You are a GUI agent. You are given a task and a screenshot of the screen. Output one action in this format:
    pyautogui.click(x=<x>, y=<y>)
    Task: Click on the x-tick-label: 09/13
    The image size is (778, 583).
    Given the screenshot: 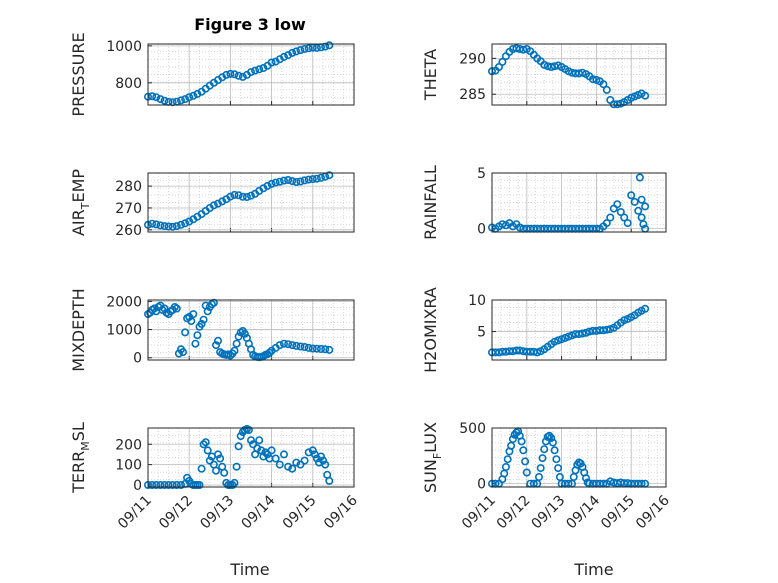 What is the action you would take?
    pyautogui.click(x=549, y=513)
    